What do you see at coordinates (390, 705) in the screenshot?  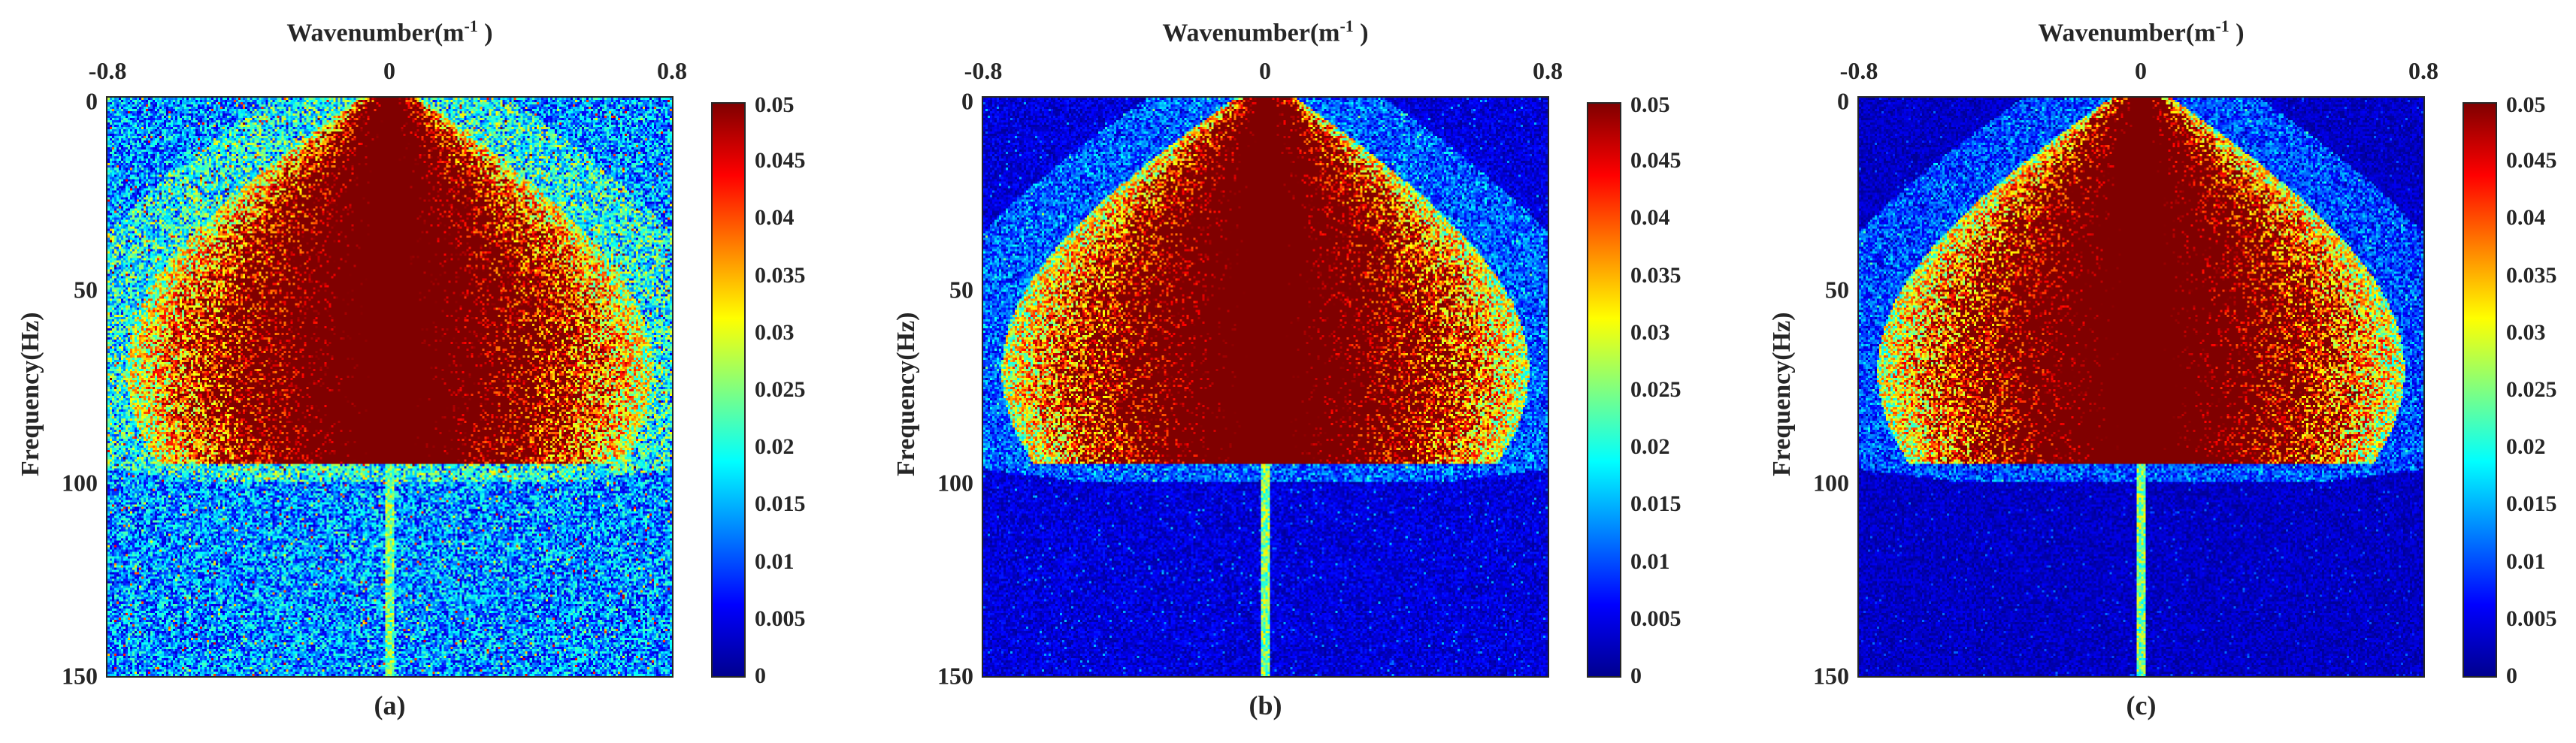 I see `panel-label: (a)` at bounding box center [390, 705].